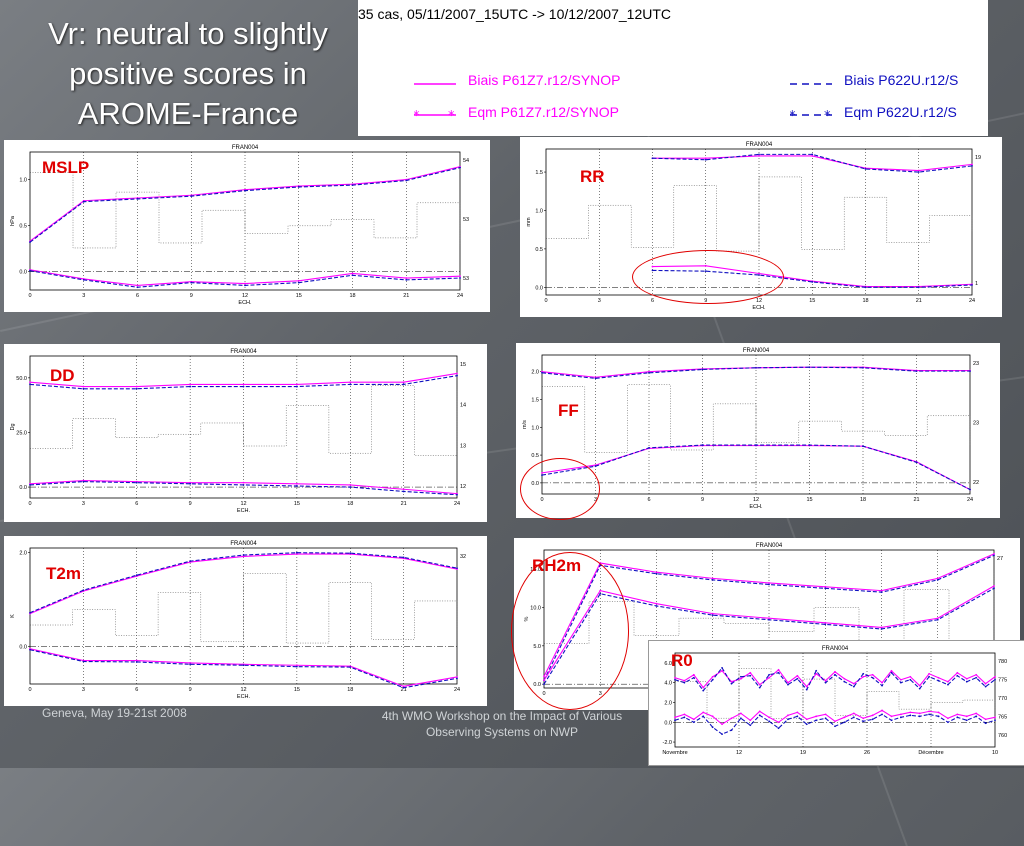 This screenshot has height=846, width=1024. What do you see at coordinates (517, 80) in the screenshot?
I see `legend-item: Biais P61Z7.r12/SYNOP` at bounding box center [517, 80].